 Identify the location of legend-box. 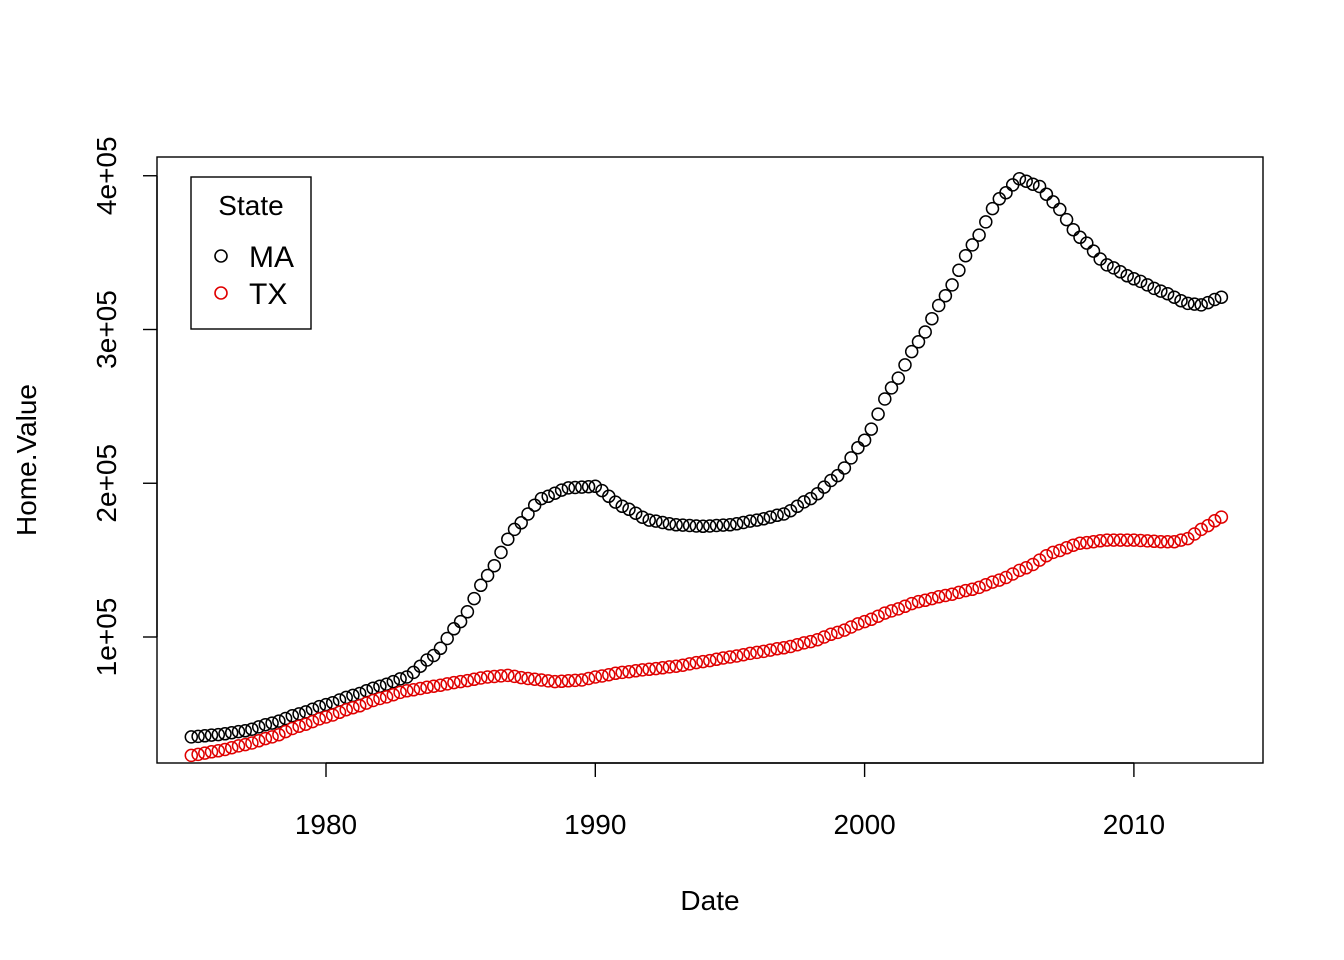
(251, 253).